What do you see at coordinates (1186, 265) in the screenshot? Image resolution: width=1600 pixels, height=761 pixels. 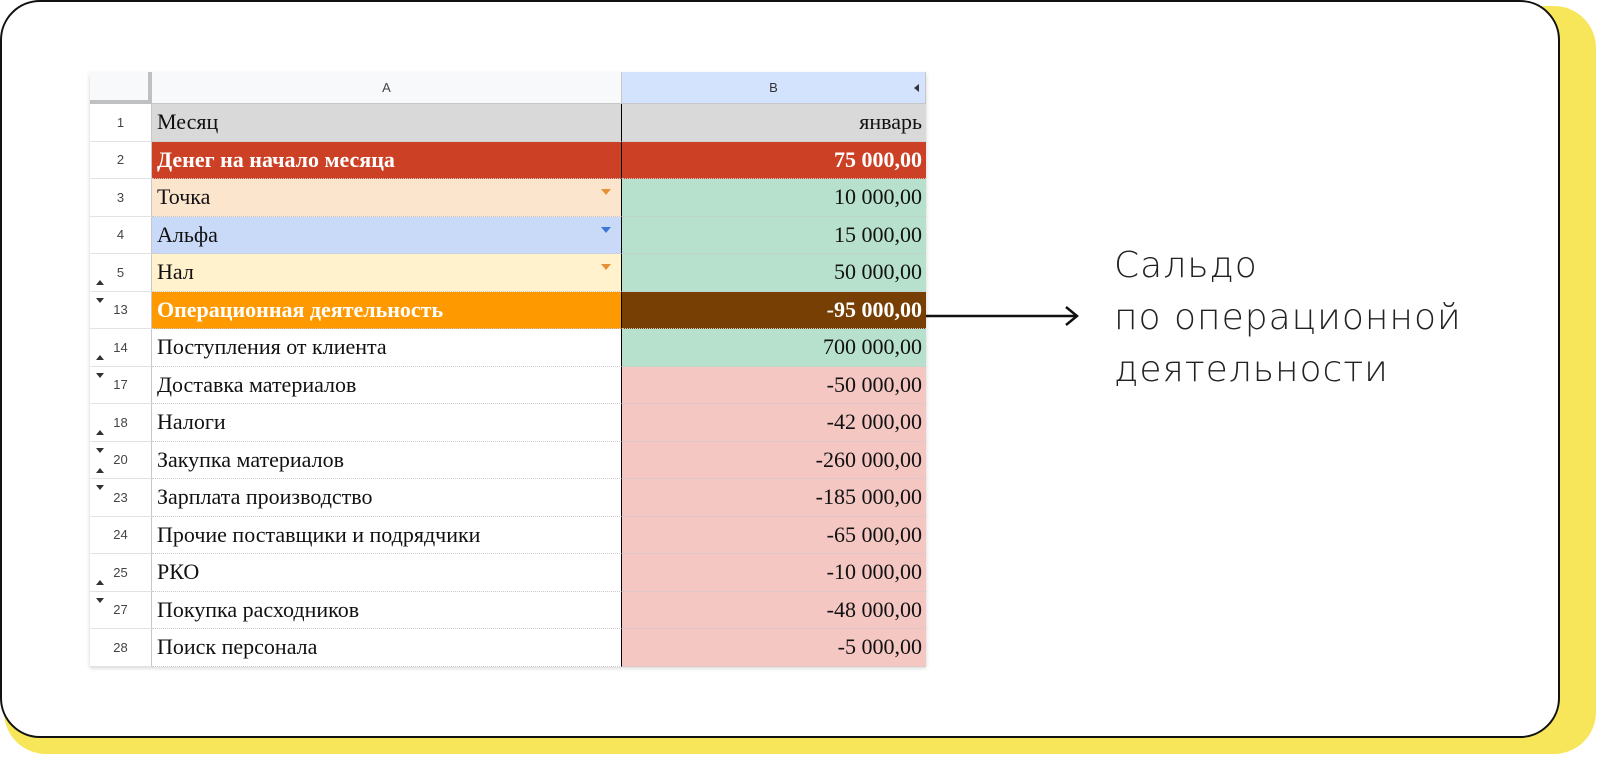 I see `annotation-line-1: Сальдо` at bounding box center [1186, 265].